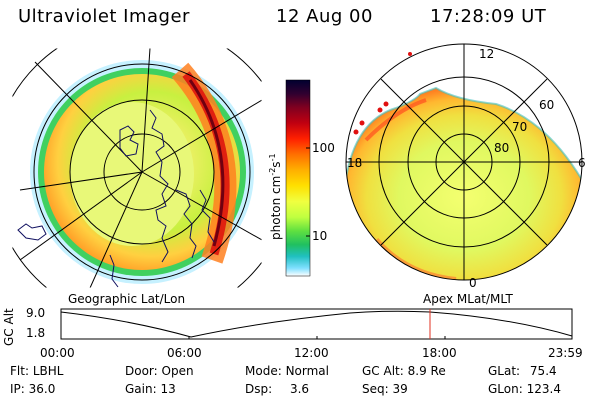 The width and height of the screenshot is (600, 400). Describe the element at coordinates (311, 353) in the screenshot. I see `time-tick-1200: 12:00` at that location.